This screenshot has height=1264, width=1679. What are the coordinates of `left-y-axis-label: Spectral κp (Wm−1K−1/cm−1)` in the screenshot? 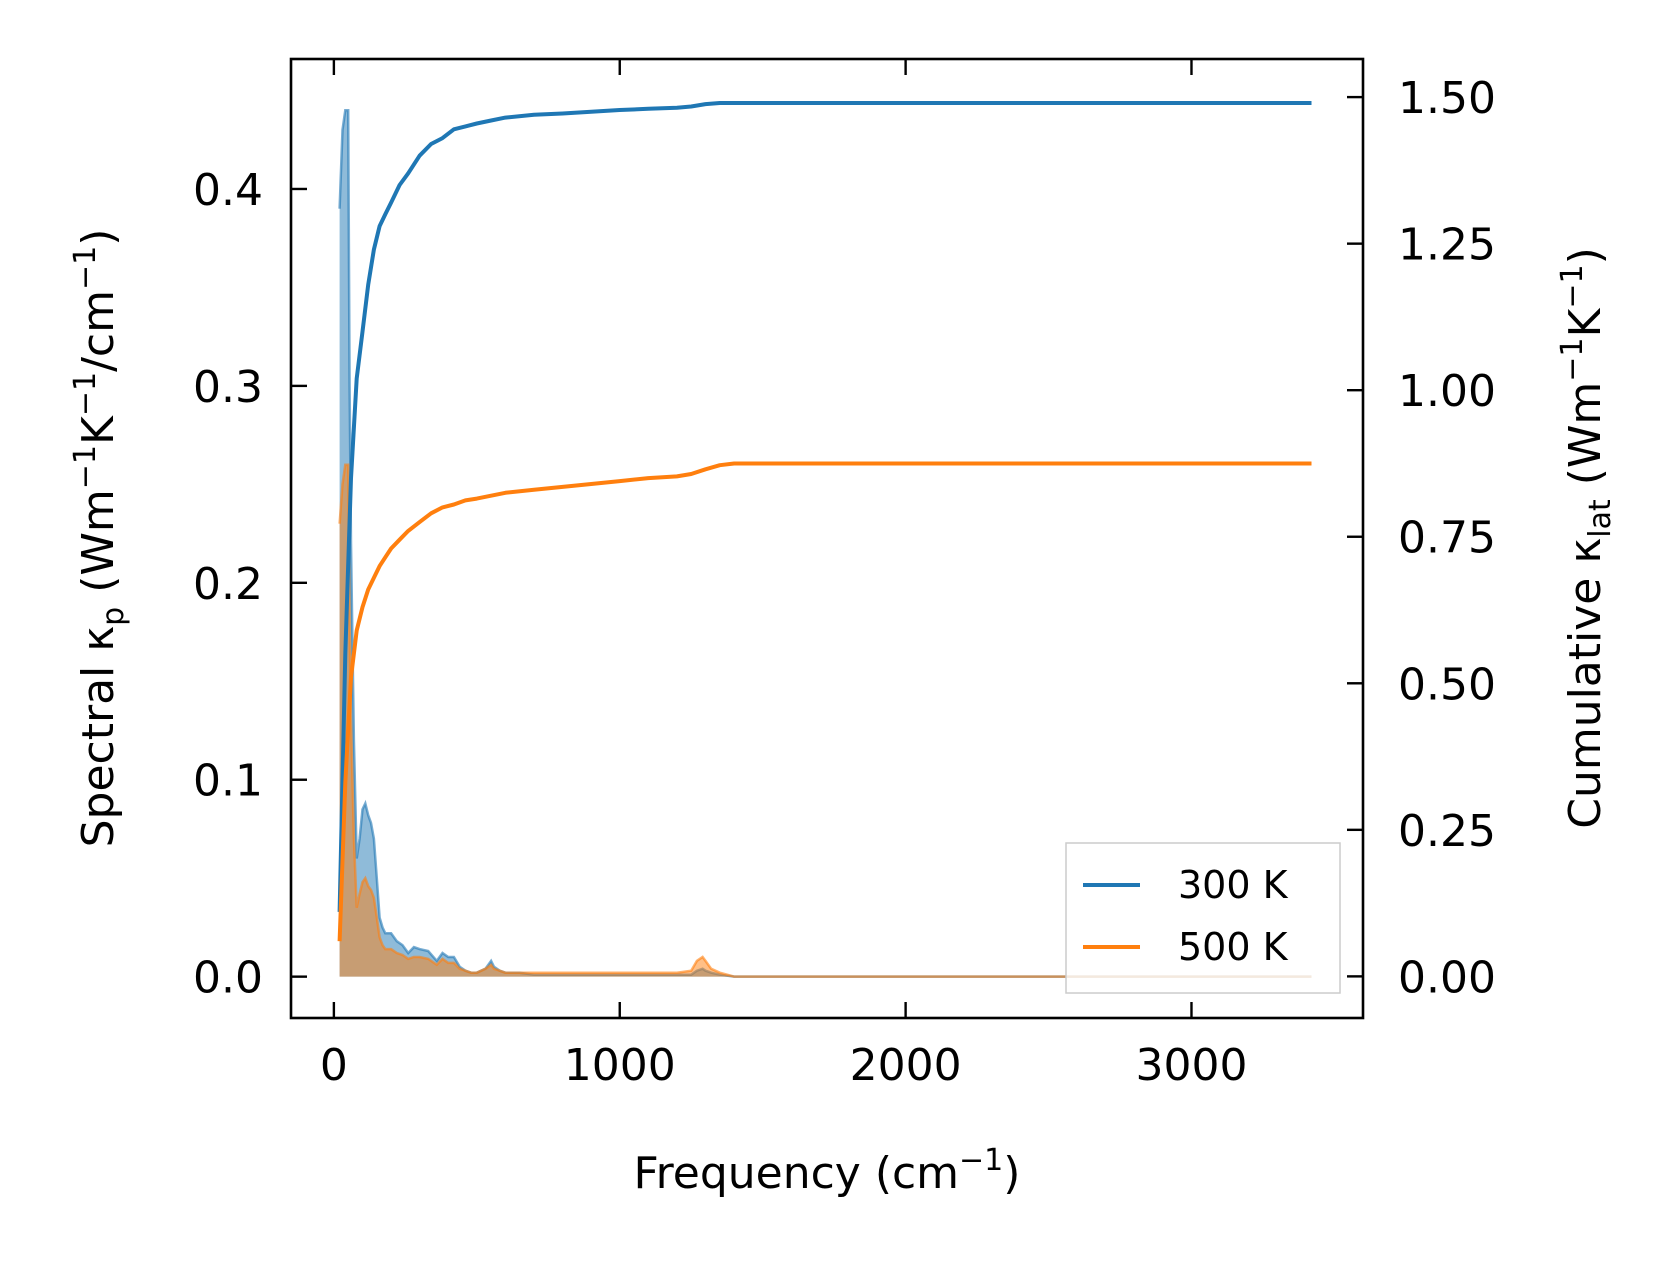 It's located at (99, 538).